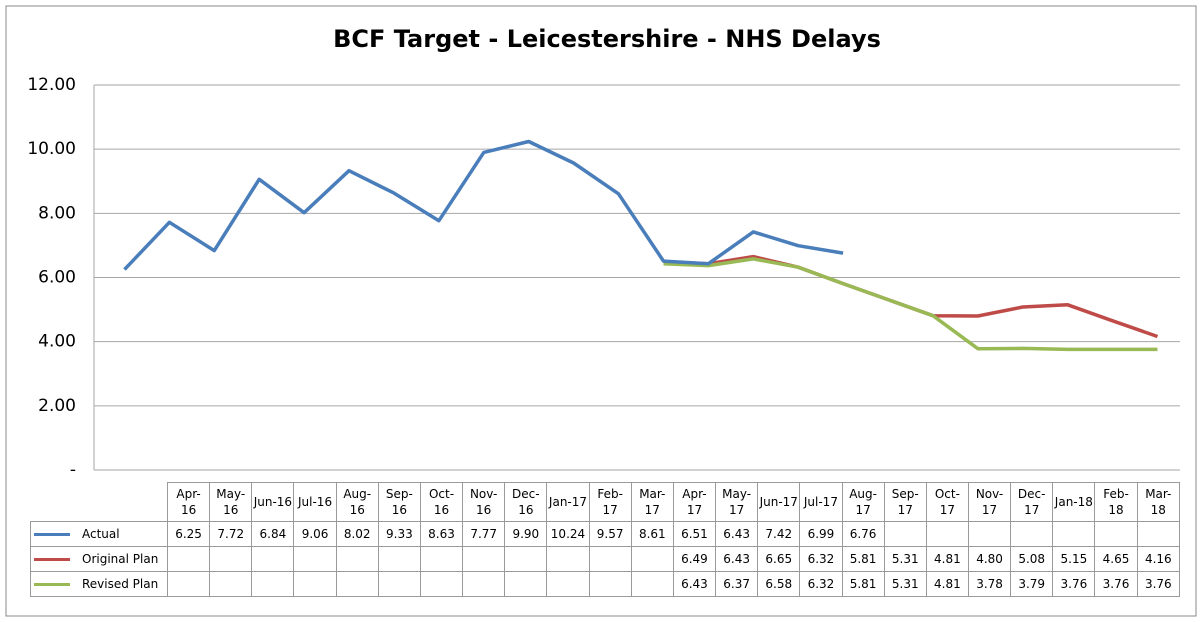  What do you see at coordinates (821, 534) in the screenshot?
I see `data-cell: 6.99` at bounding box center [821, 534].